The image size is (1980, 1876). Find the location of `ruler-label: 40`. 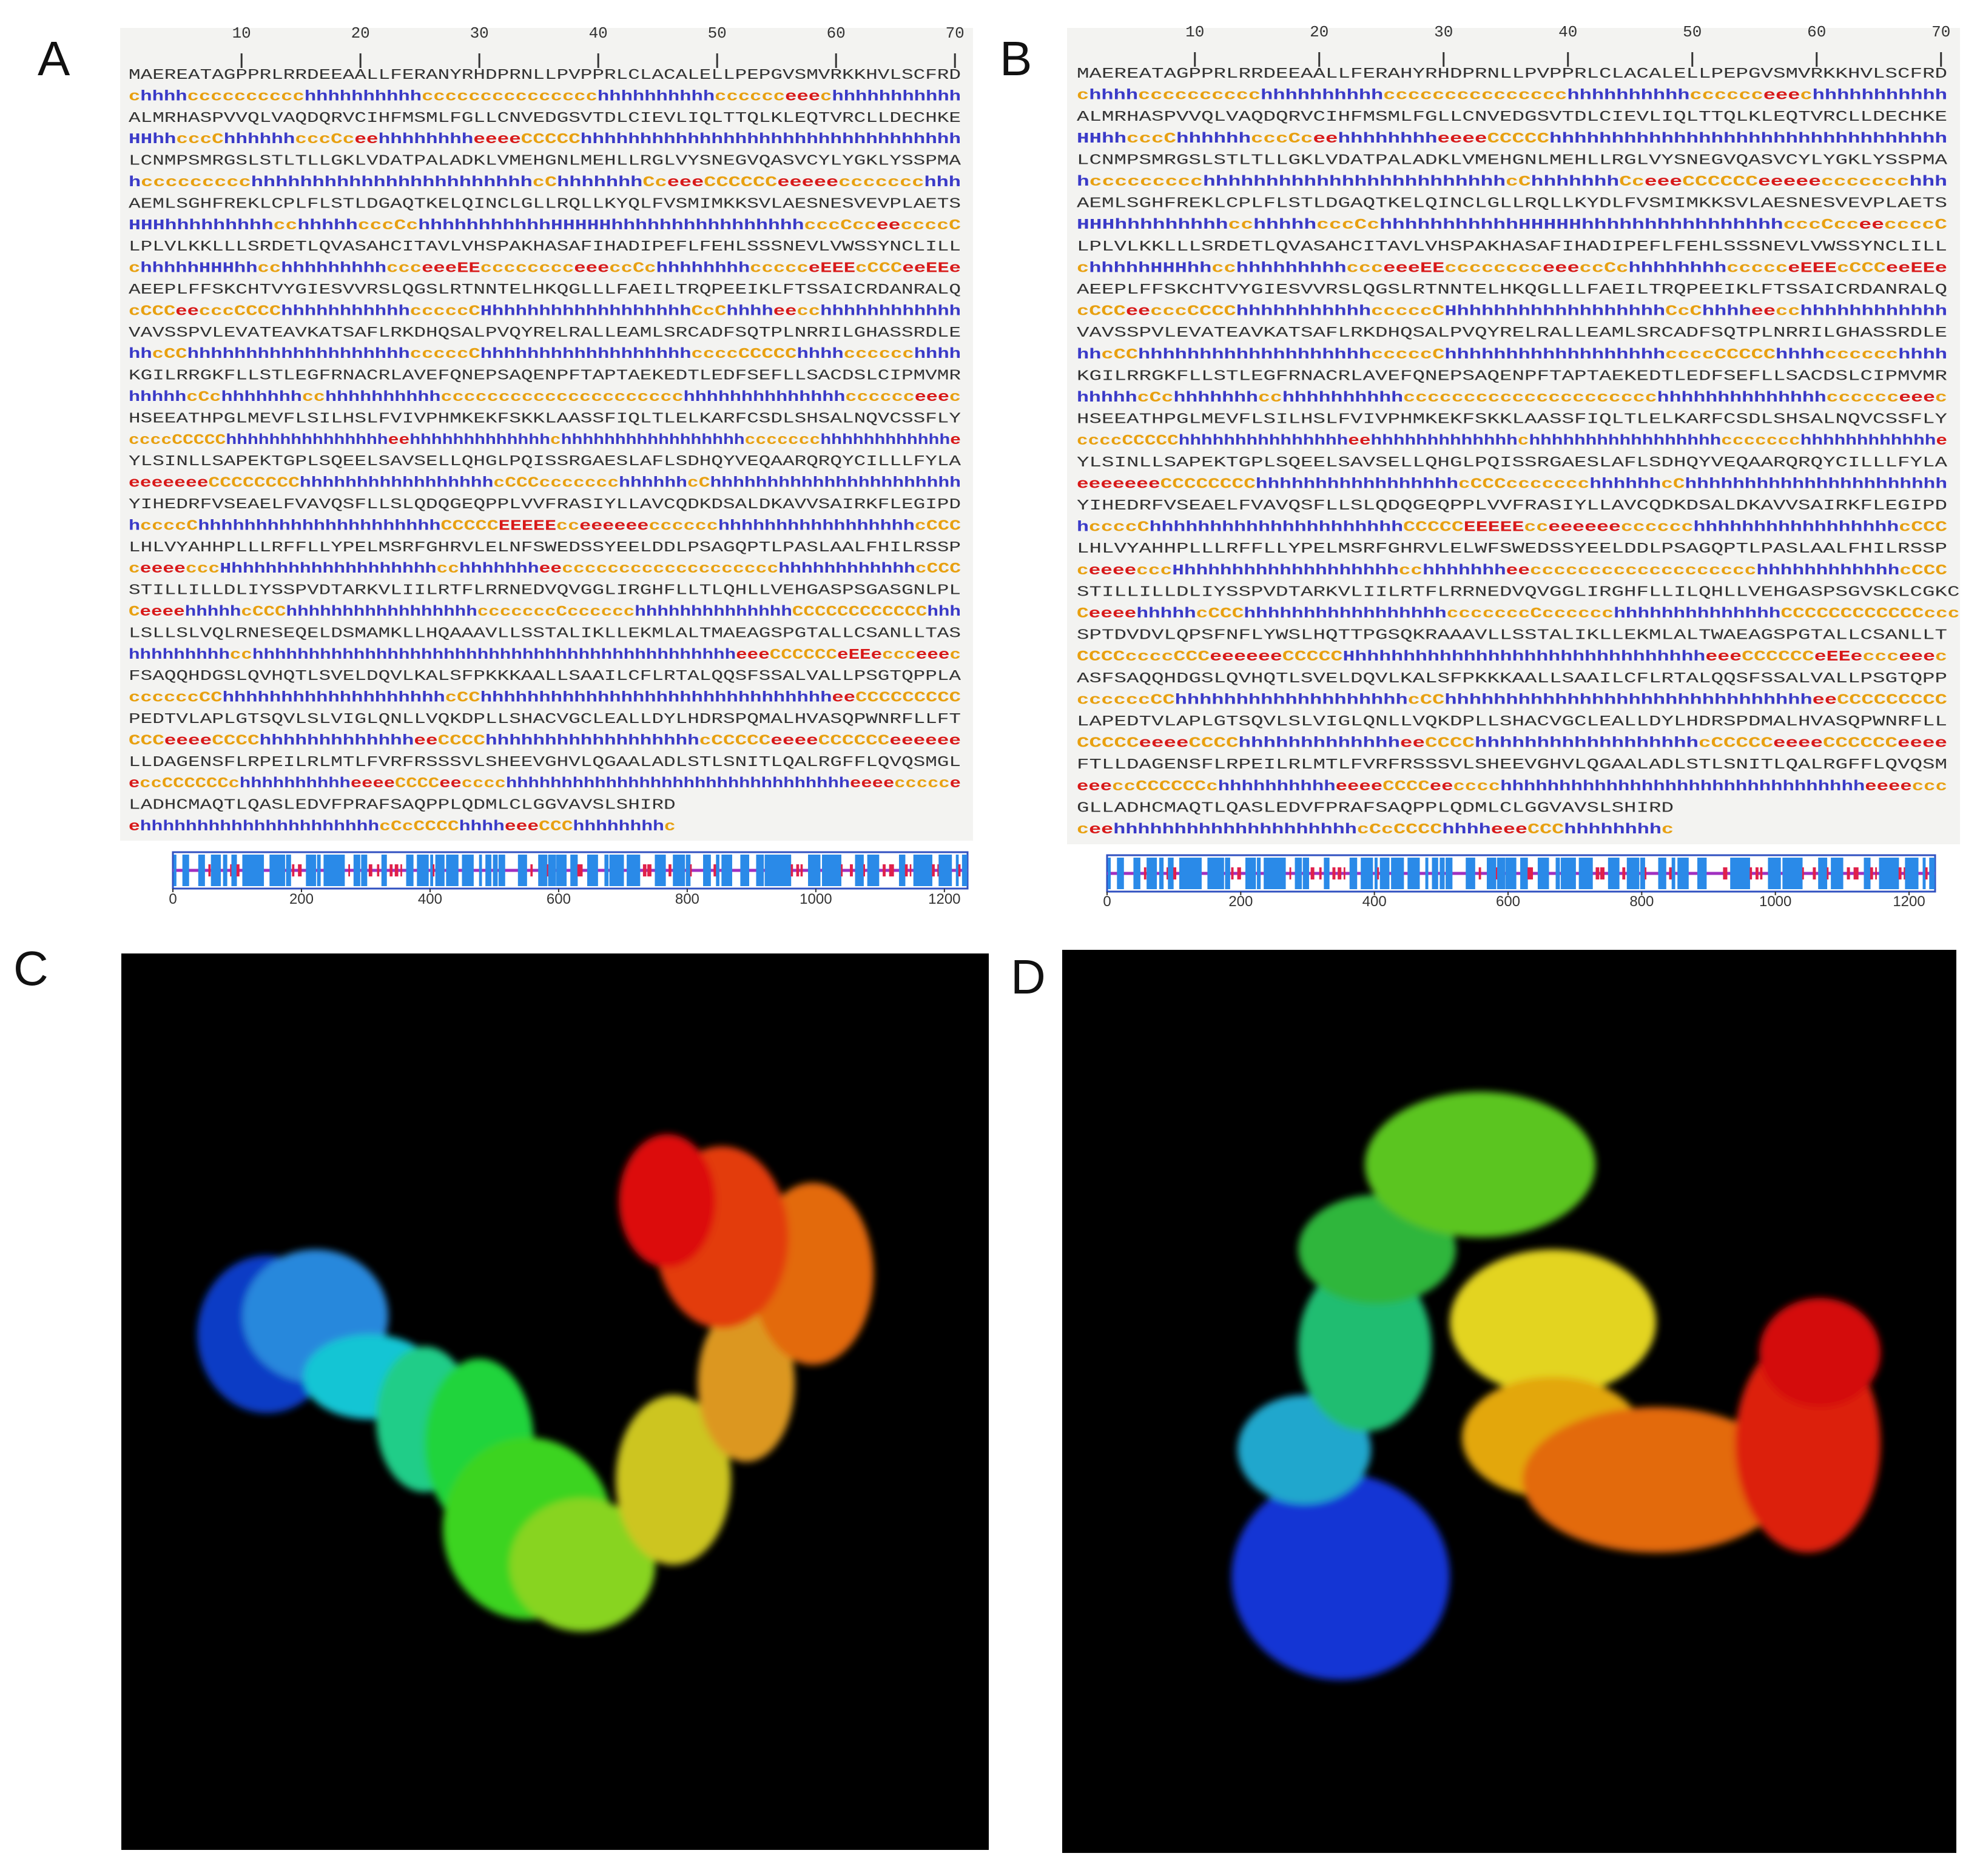

ruler-label: 40 is located at coordinates (598, 33).